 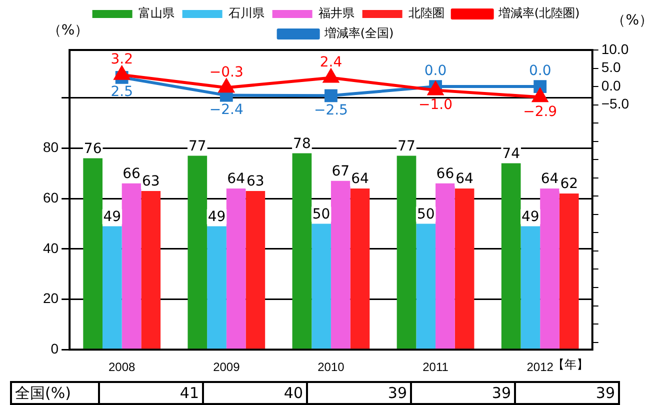 What do you see at coordinates (435, 367) in the screenshot?
I see `x-tick-label: 2011` at bounding box center [435, 367].